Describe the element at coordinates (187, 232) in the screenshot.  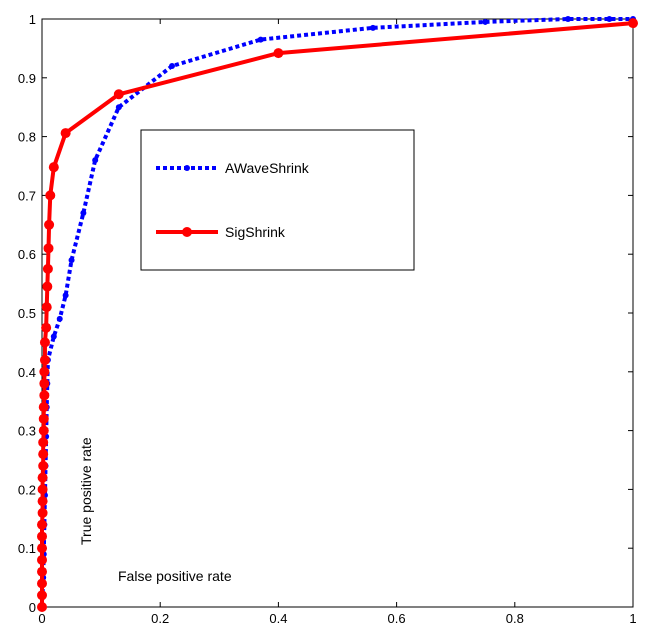
I see `legend-marker-sigshrink` at that location.